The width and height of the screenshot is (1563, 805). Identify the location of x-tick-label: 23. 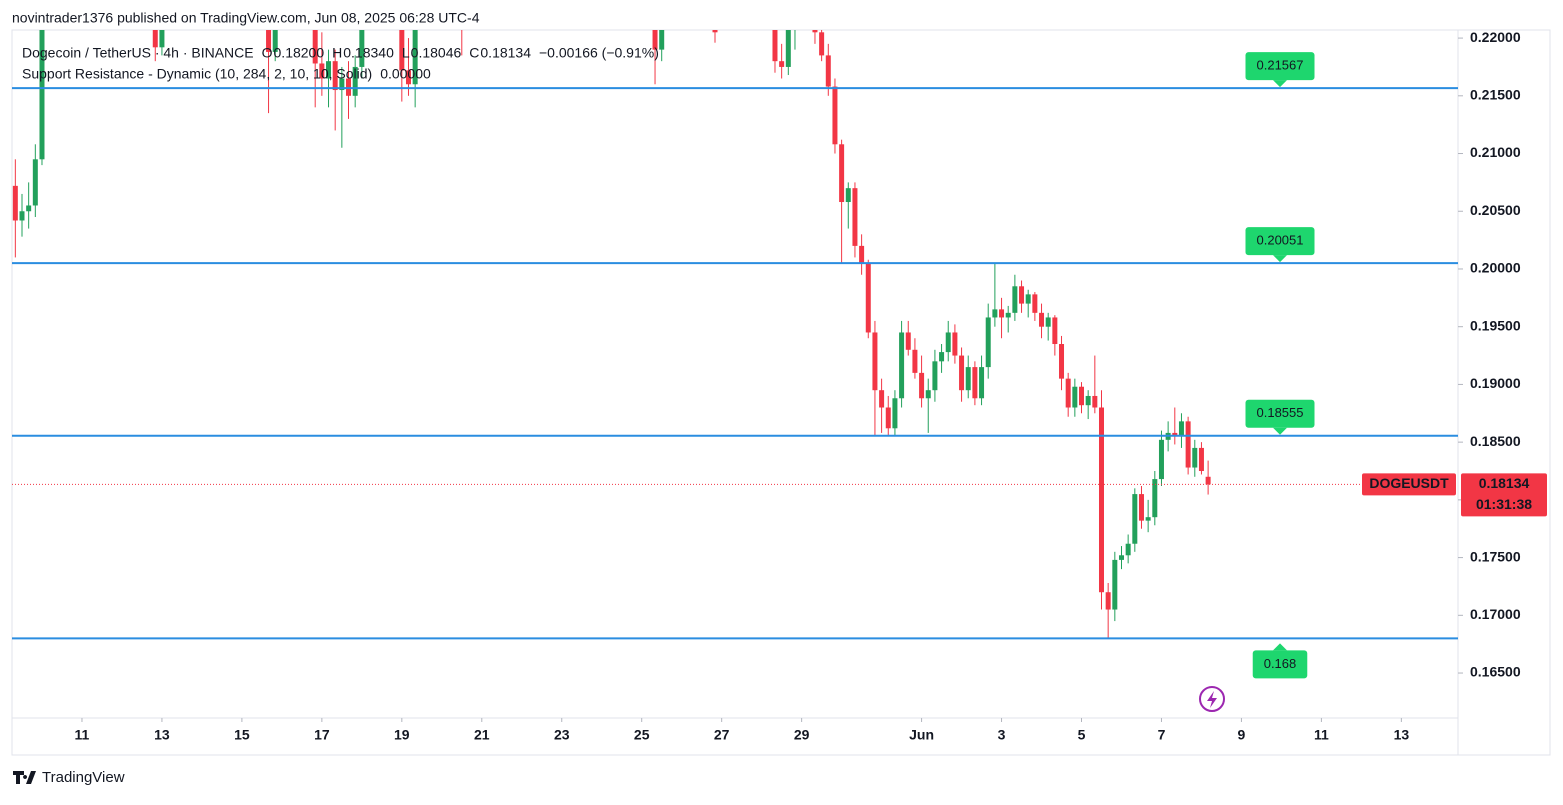
(562, 735).